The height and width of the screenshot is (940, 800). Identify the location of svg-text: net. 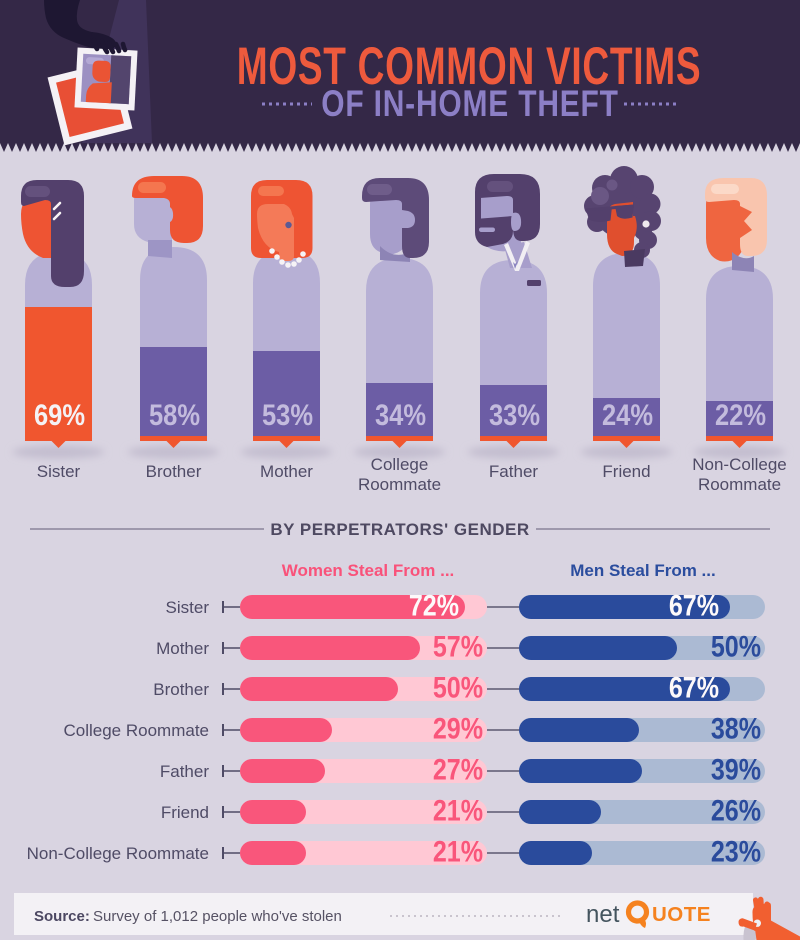
(603, 914).